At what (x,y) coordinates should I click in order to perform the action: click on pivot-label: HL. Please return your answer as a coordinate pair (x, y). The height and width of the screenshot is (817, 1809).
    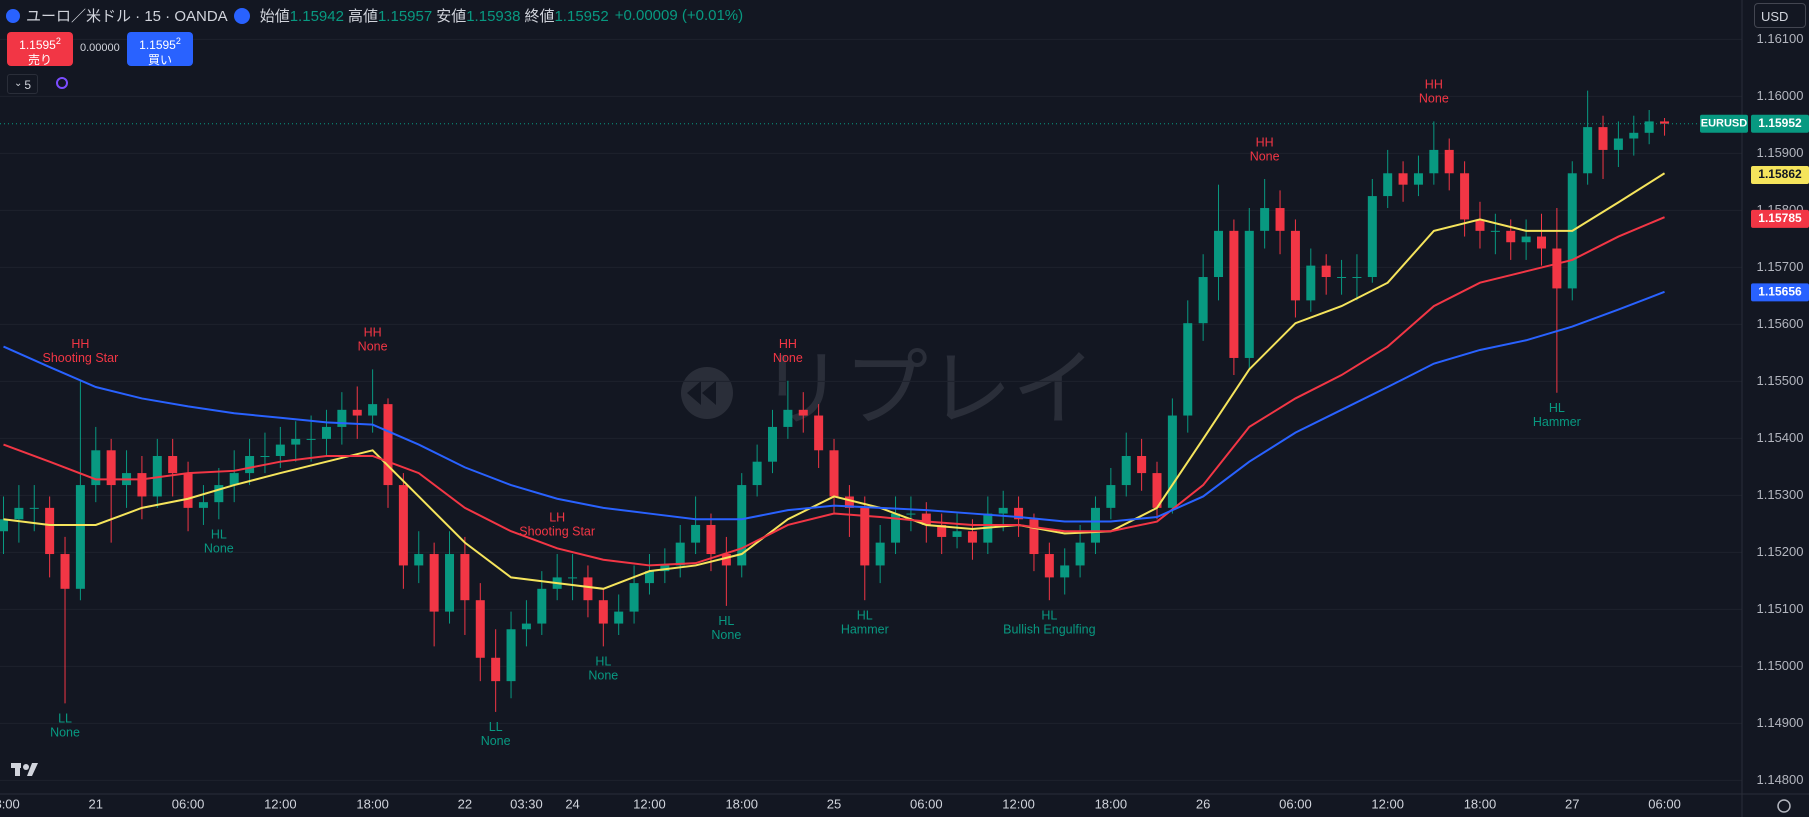
    Looking at the image, I should click on (865, 615).